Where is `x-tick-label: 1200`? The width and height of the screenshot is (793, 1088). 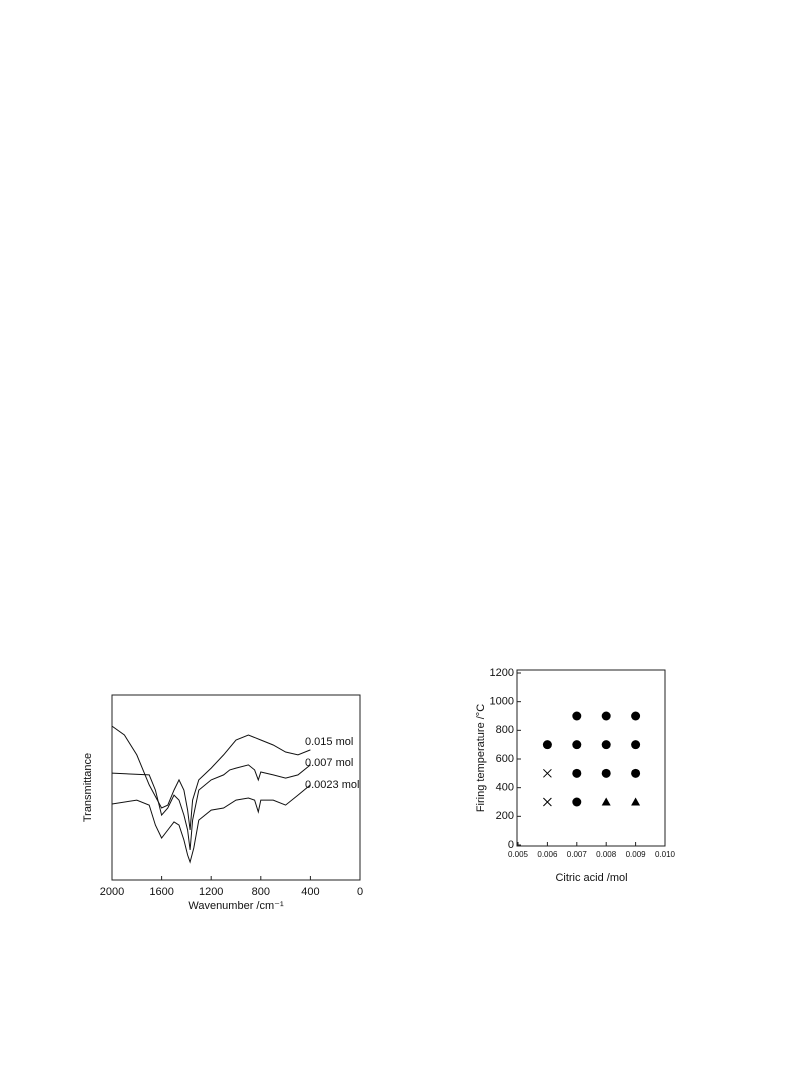
x-tick-label: 1200 is located at coordinates (211, 892).